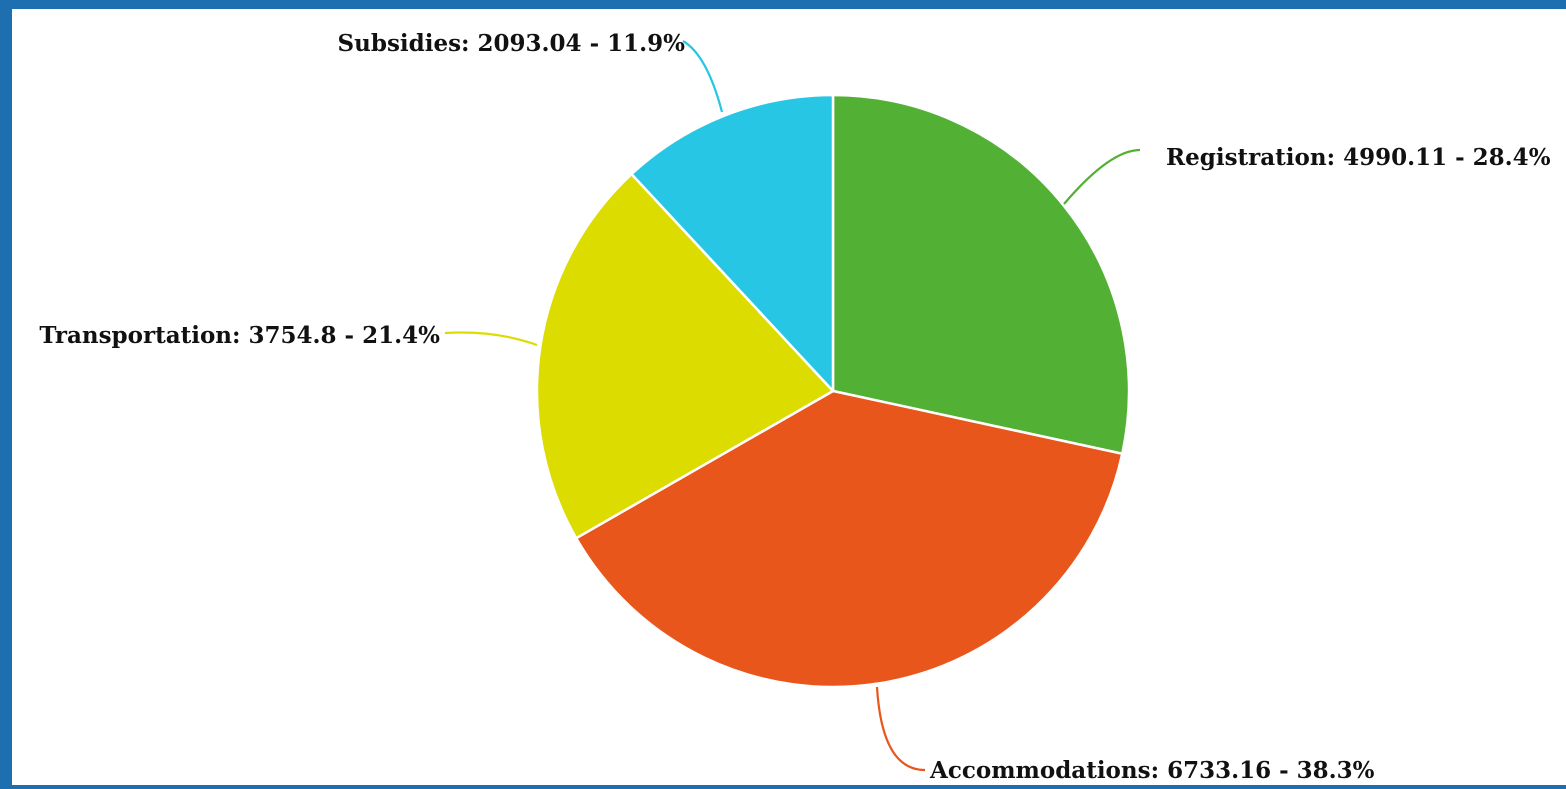  What do you see at coordinates (1152, 770) in the screenshot?
I see `slice-label-accommodations: Accommodations: 6733.16 - 38.3%` at bounding box center [1152, 770].